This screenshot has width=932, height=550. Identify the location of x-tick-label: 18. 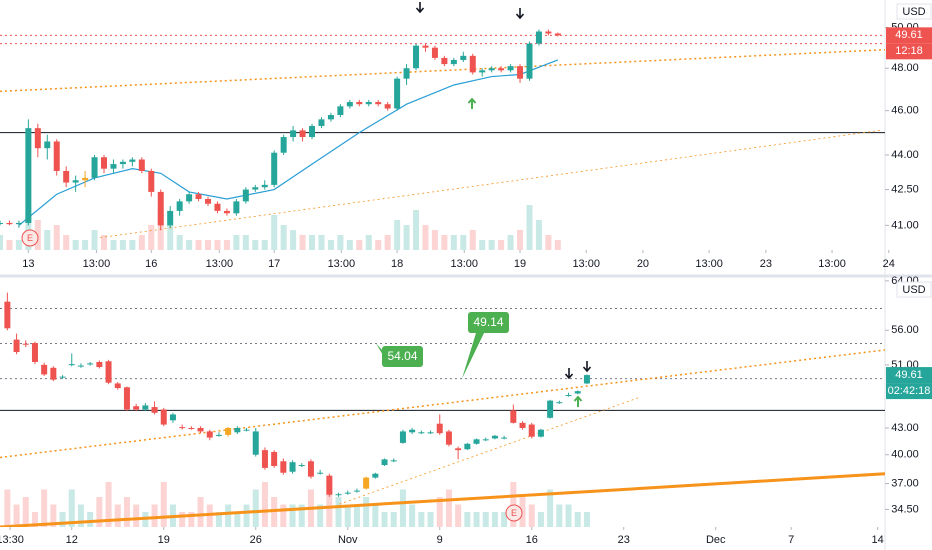
(397, 264).